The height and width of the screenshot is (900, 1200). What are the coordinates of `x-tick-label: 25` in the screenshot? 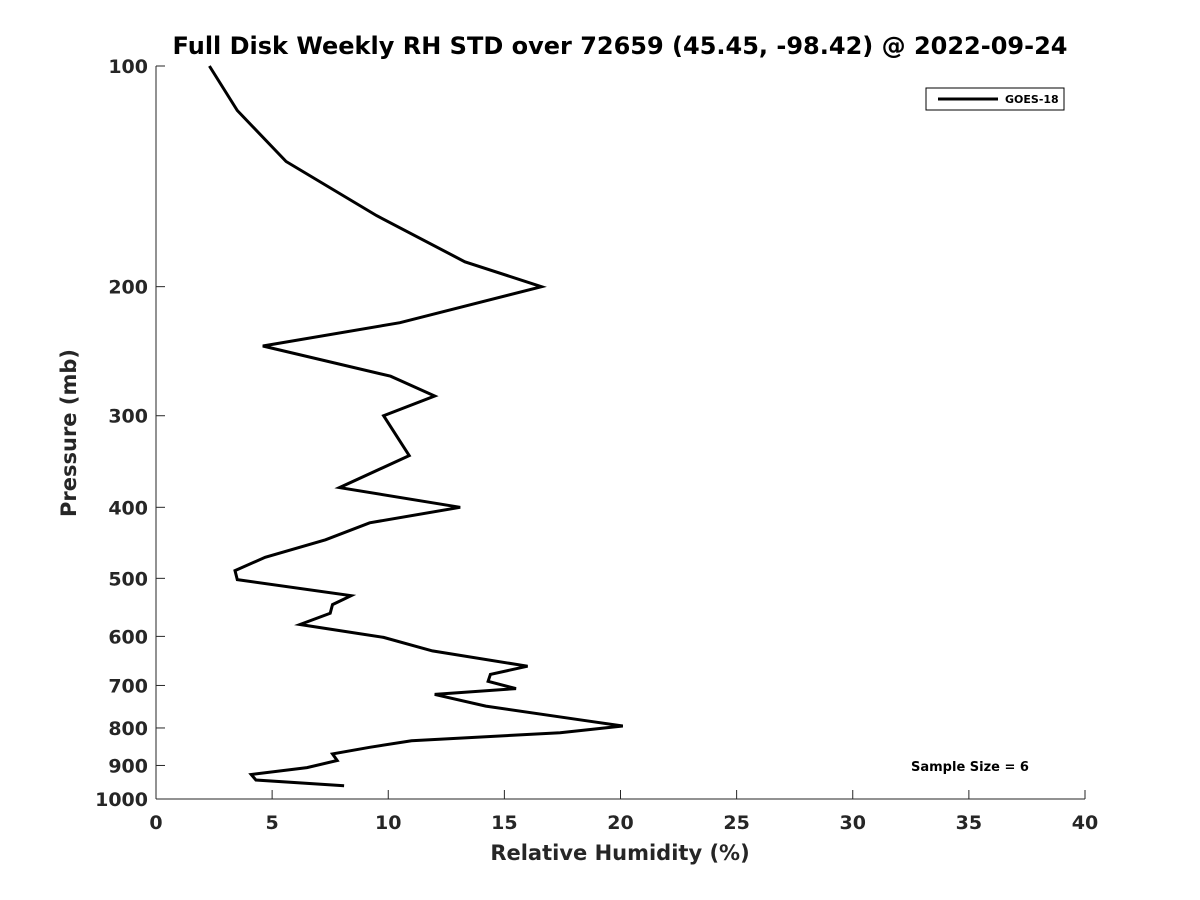 It's located at (736, 823).